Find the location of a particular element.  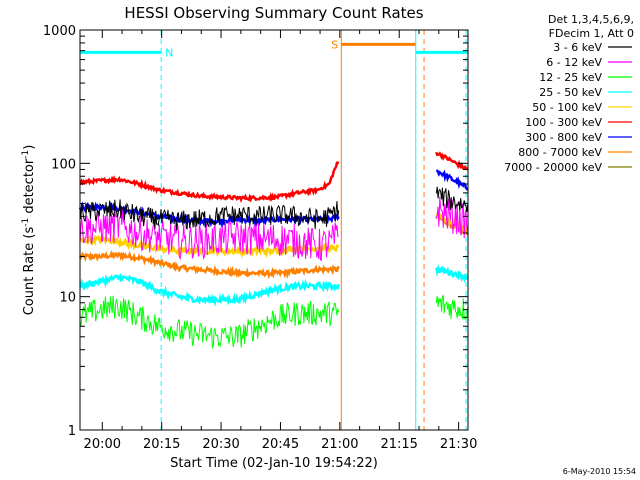

x-tick-label: 20:00 is located at coordinates (102, 444).